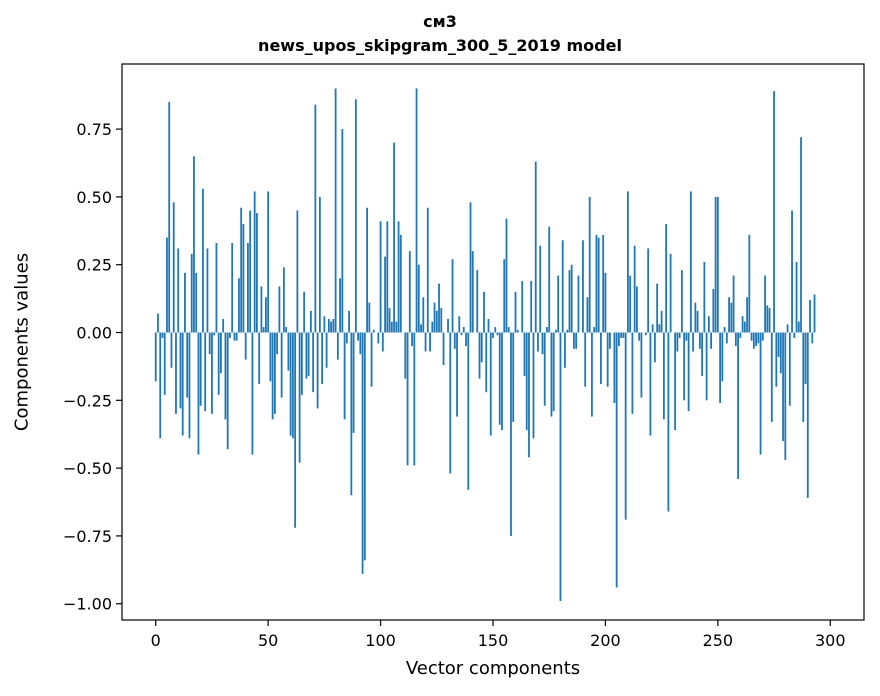  Describe the element at coordinates (268, 640) in the screenshot. I see `x-tick-label: 50` at that location.